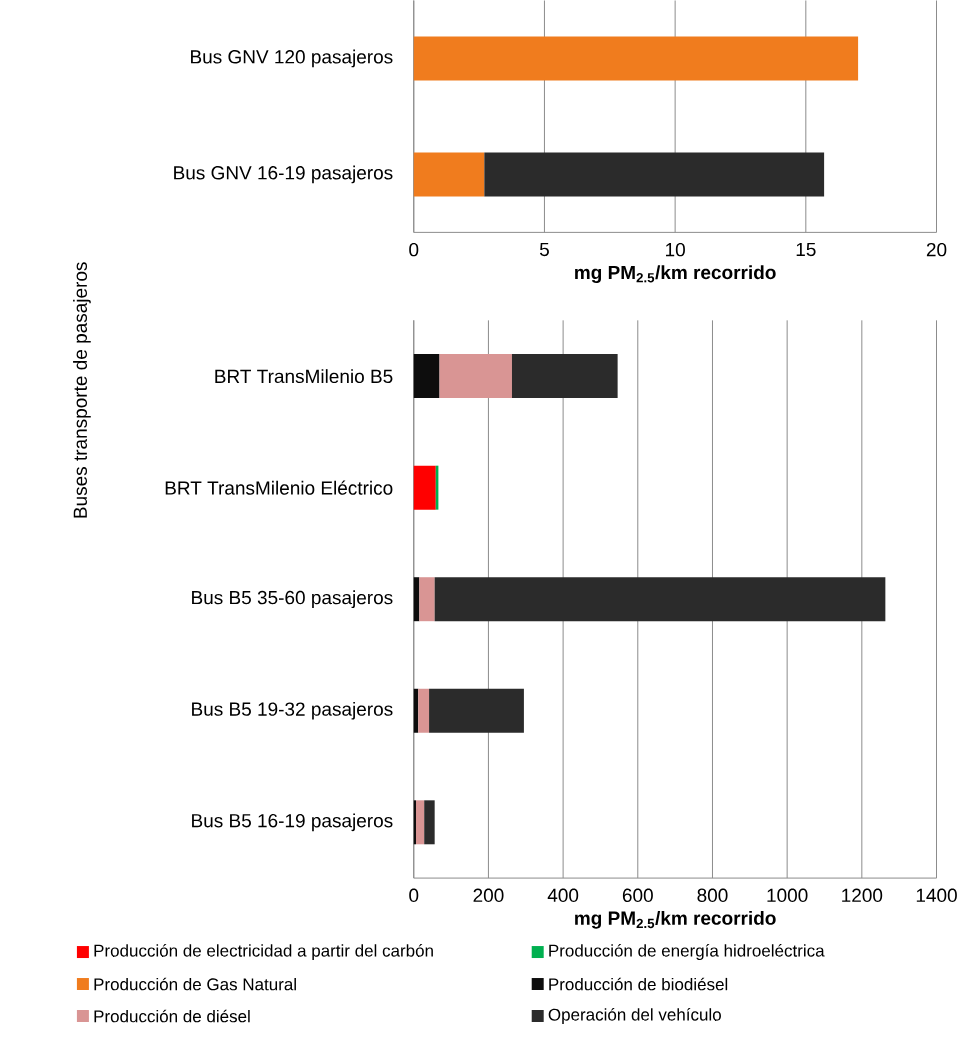 This screenshot has height=1055, width=964. Describe the element at coordinates (283, 174) in the screenshot. I see `y-tick-label: Bus GNV 16-19 pasajeros` at that location.